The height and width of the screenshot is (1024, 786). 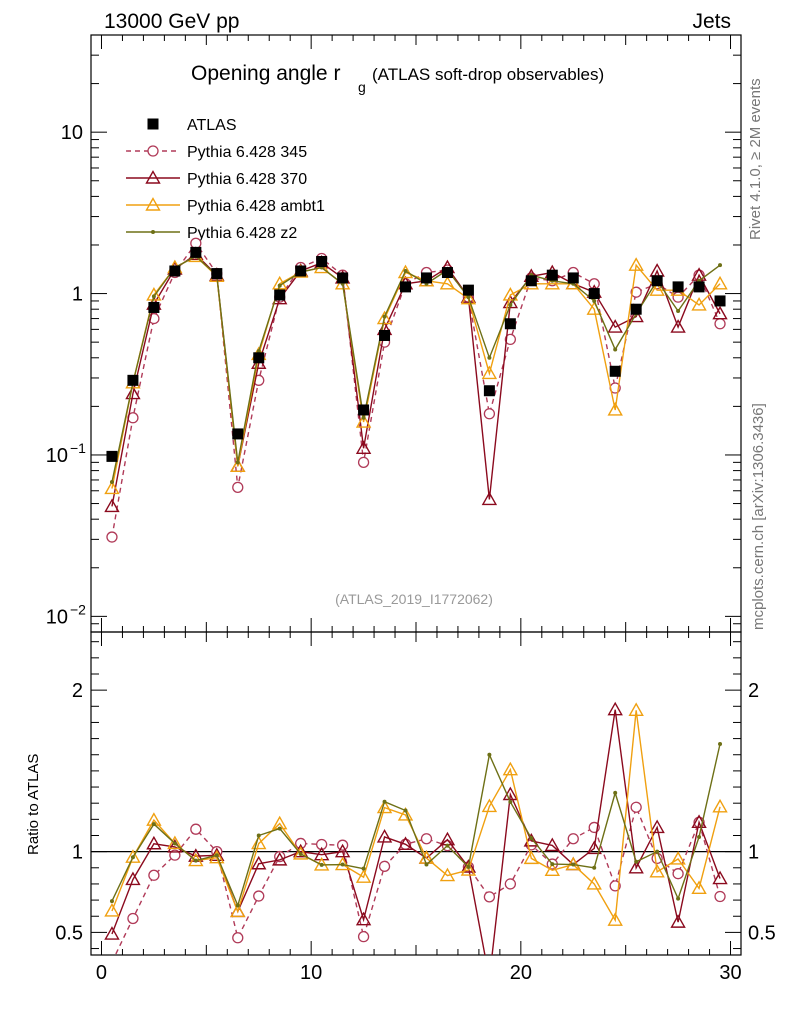 What do you see at coordinates (758, 516) in the screenshot?
I see `mcplots-label: mcplots.cern.ch [arXiv:1306.3436]` at bounding box center [758, 516].